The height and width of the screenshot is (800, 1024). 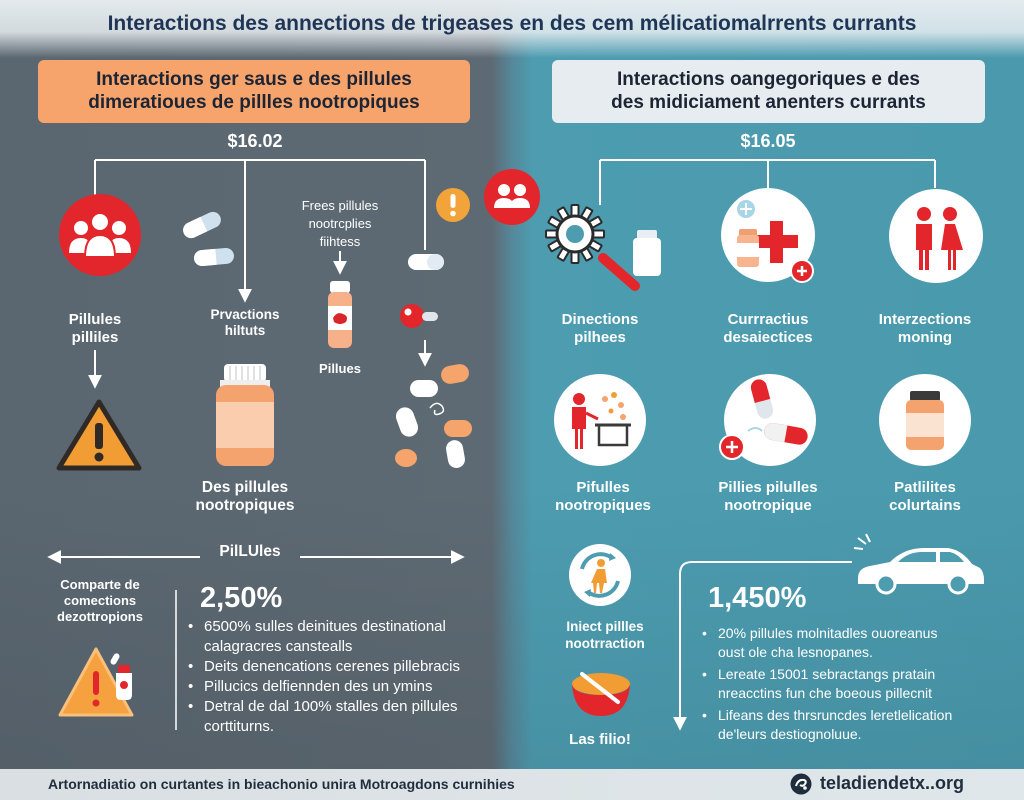 What do you see at coordinates (828, 633) in the screenshot?
I see `bullet-line: 20% pillules molnitadles ouoreanus` at bounding box center [828, 633].